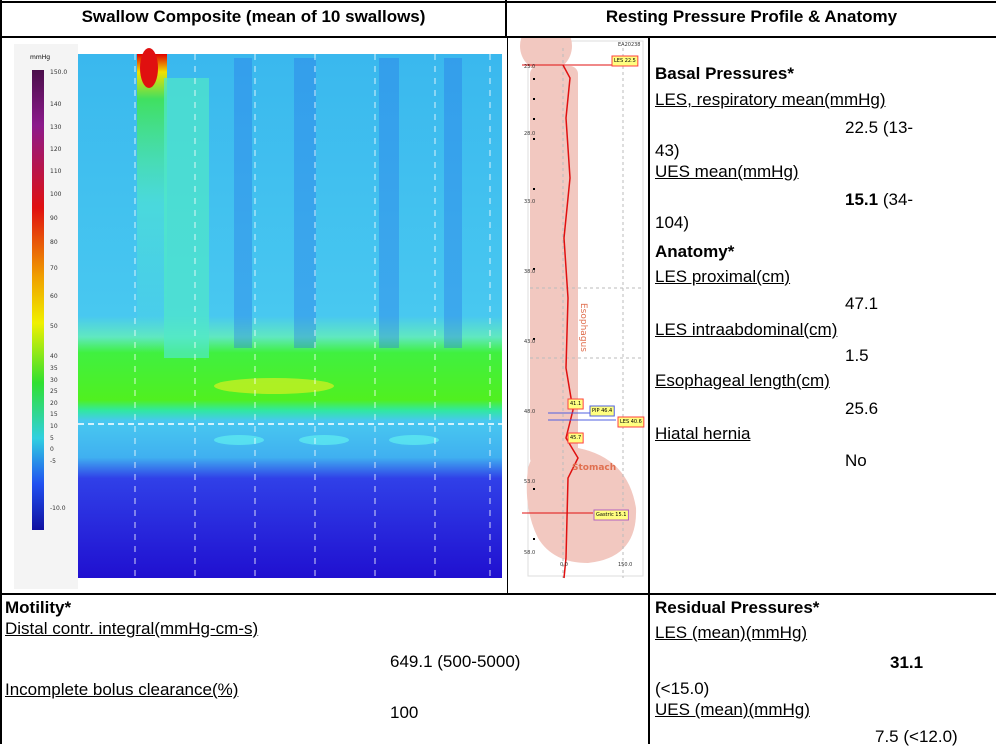 Image resolution: width=996 pixels, height=747 pixels. What do you see at coordinates (862, 199) in the screenshot?
I see `value: 15.1` at bounding box center [862, 199].